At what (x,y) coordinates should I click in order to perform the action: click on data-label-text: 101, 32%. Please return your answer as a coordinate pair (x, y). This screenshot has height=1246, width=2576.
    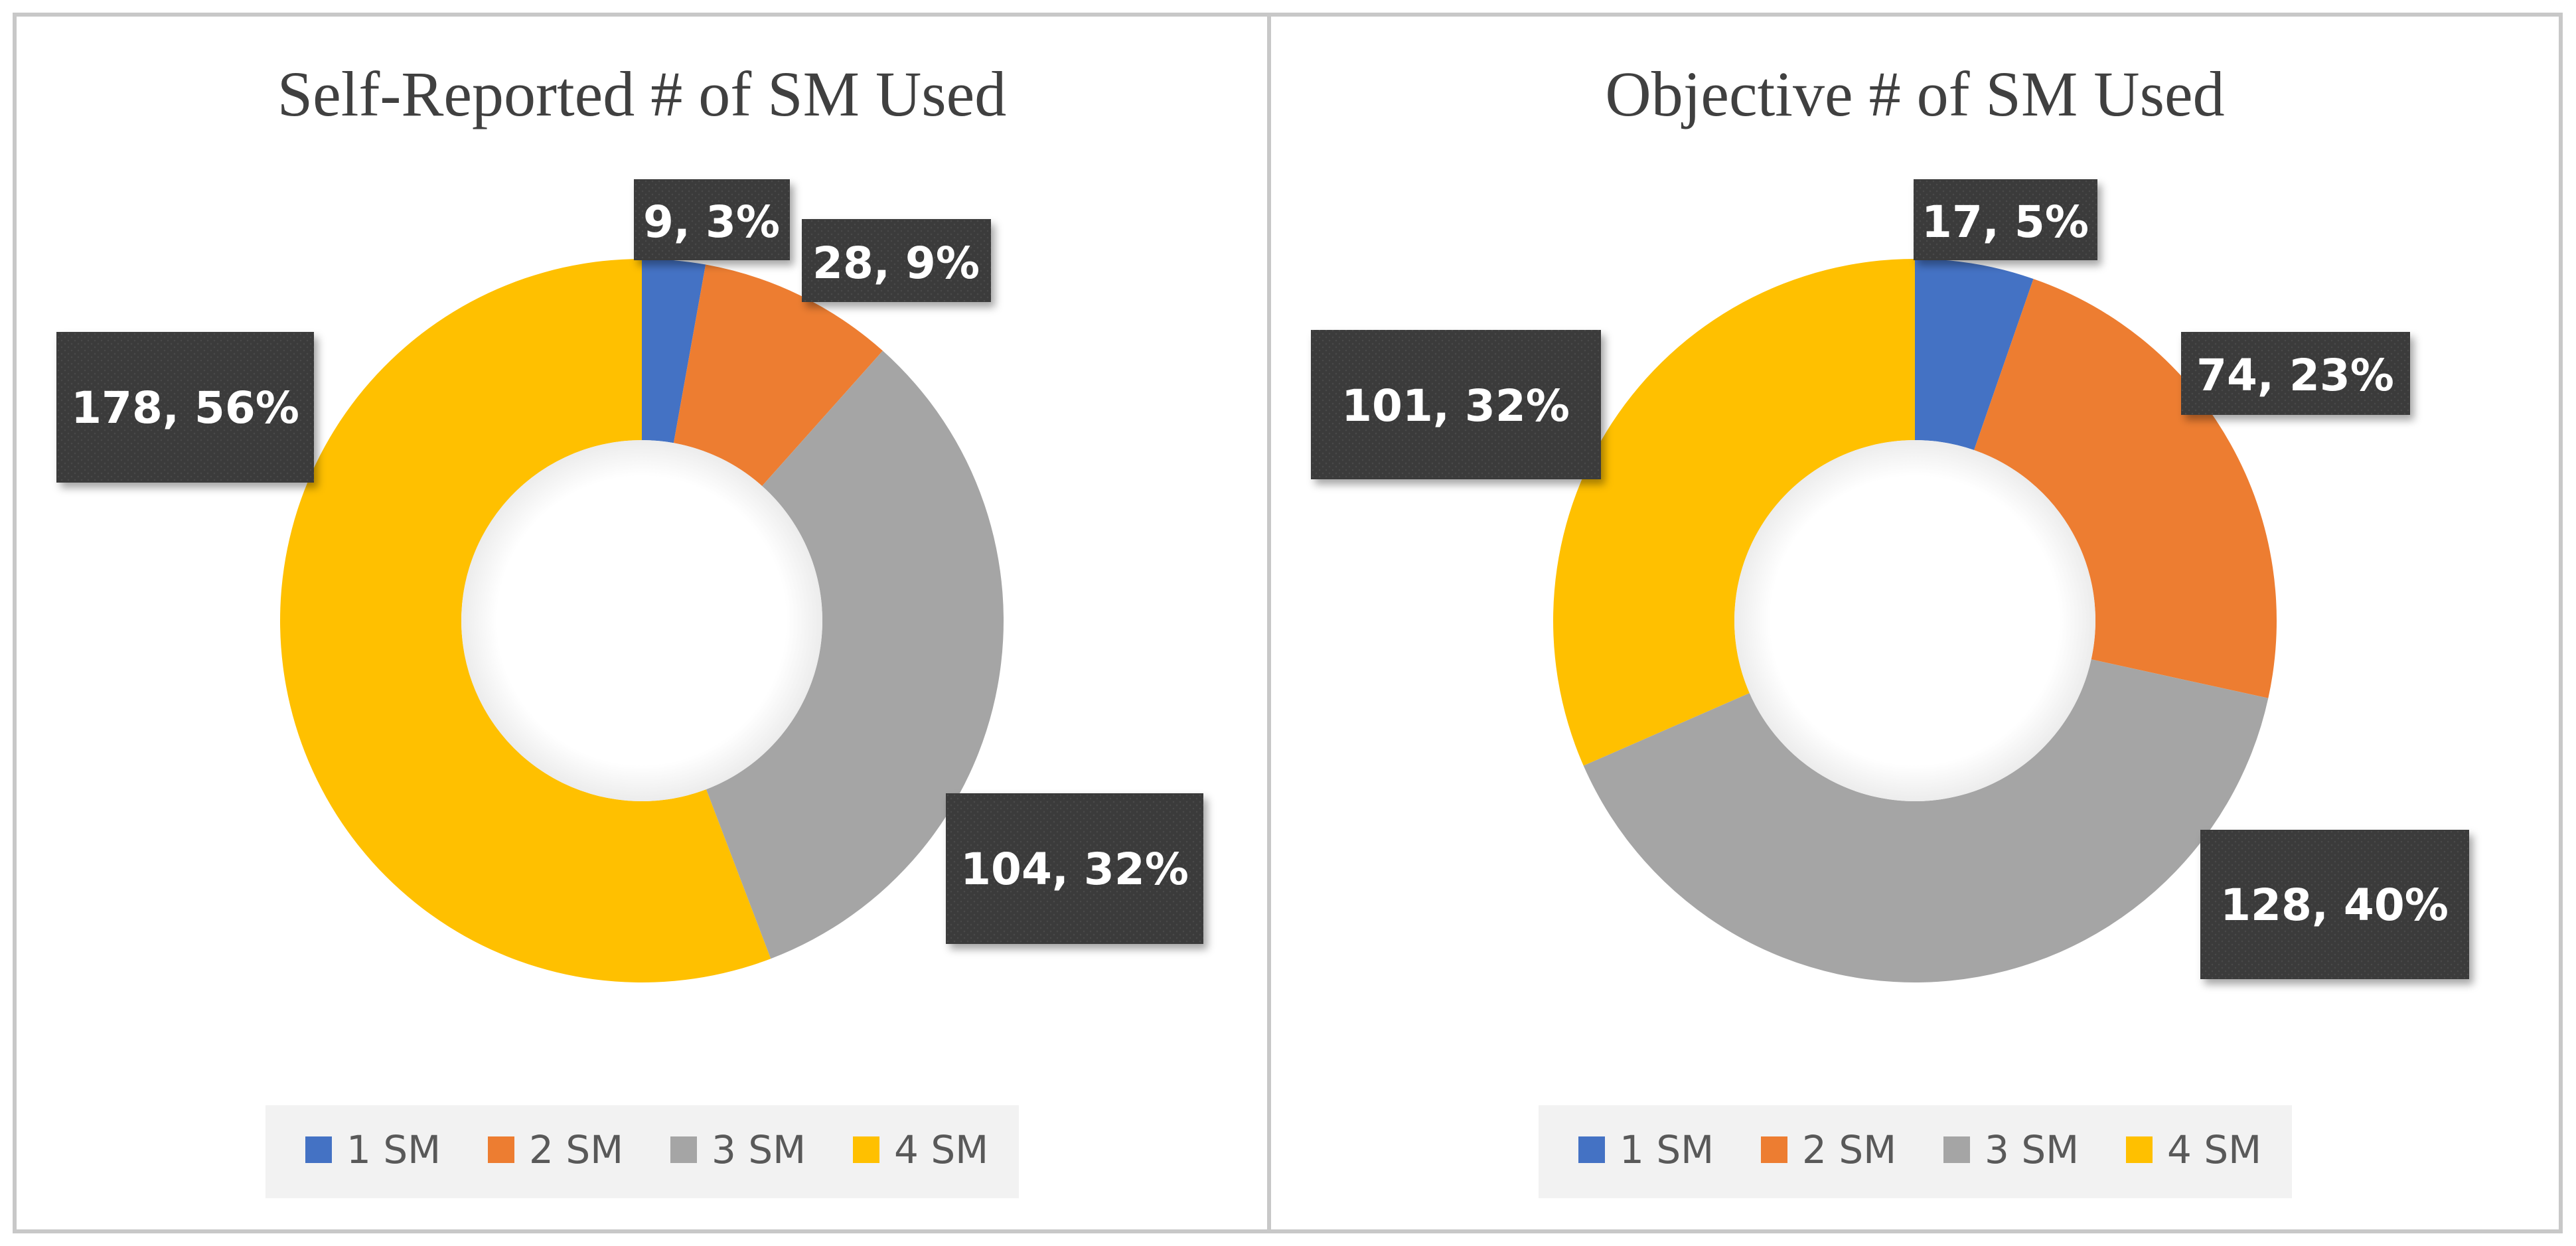
    Looking at the image, I should click on (1456, 405).